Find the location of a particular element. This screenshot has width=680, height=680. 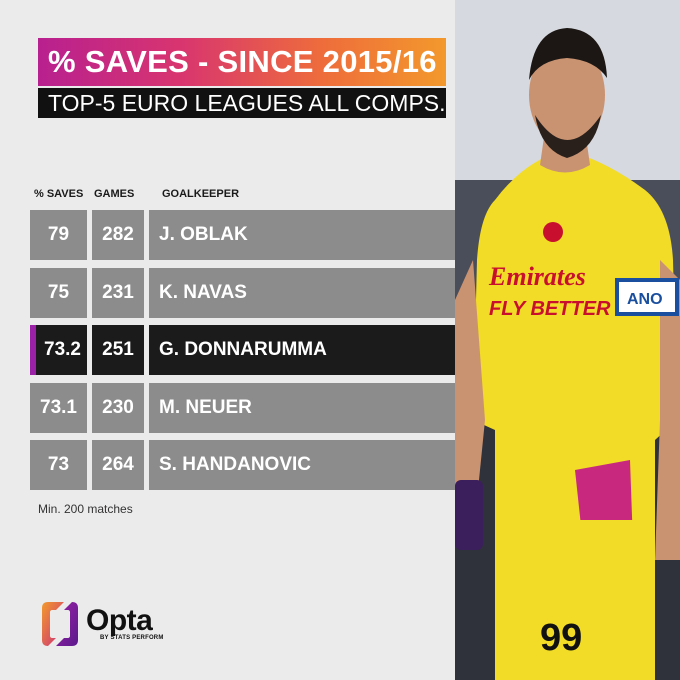

opta-byline: BY STATS PERFORM is located at coordinates (132, 638).